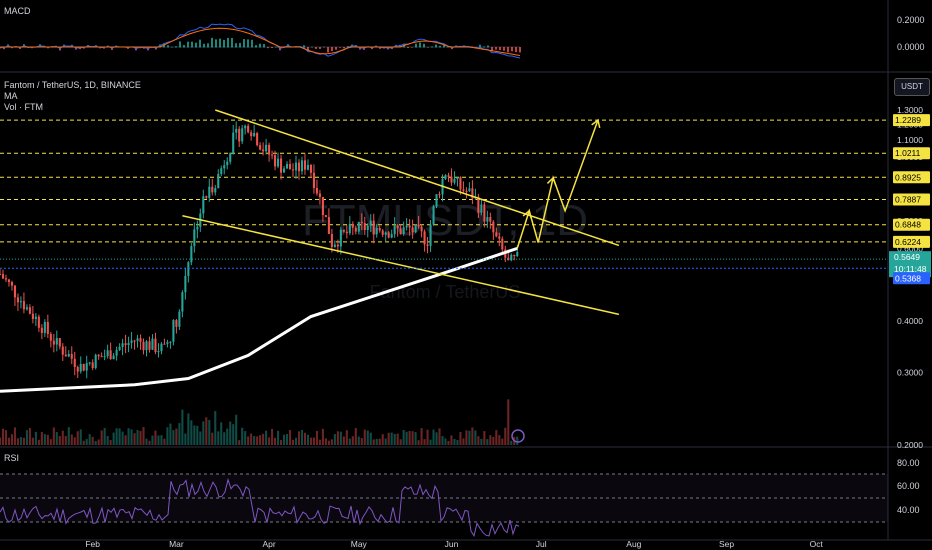 The image size is (932, 550). Describe the element at coordinates (359, 544) in the screenshot. I see `time-axis-label: May` at that location.